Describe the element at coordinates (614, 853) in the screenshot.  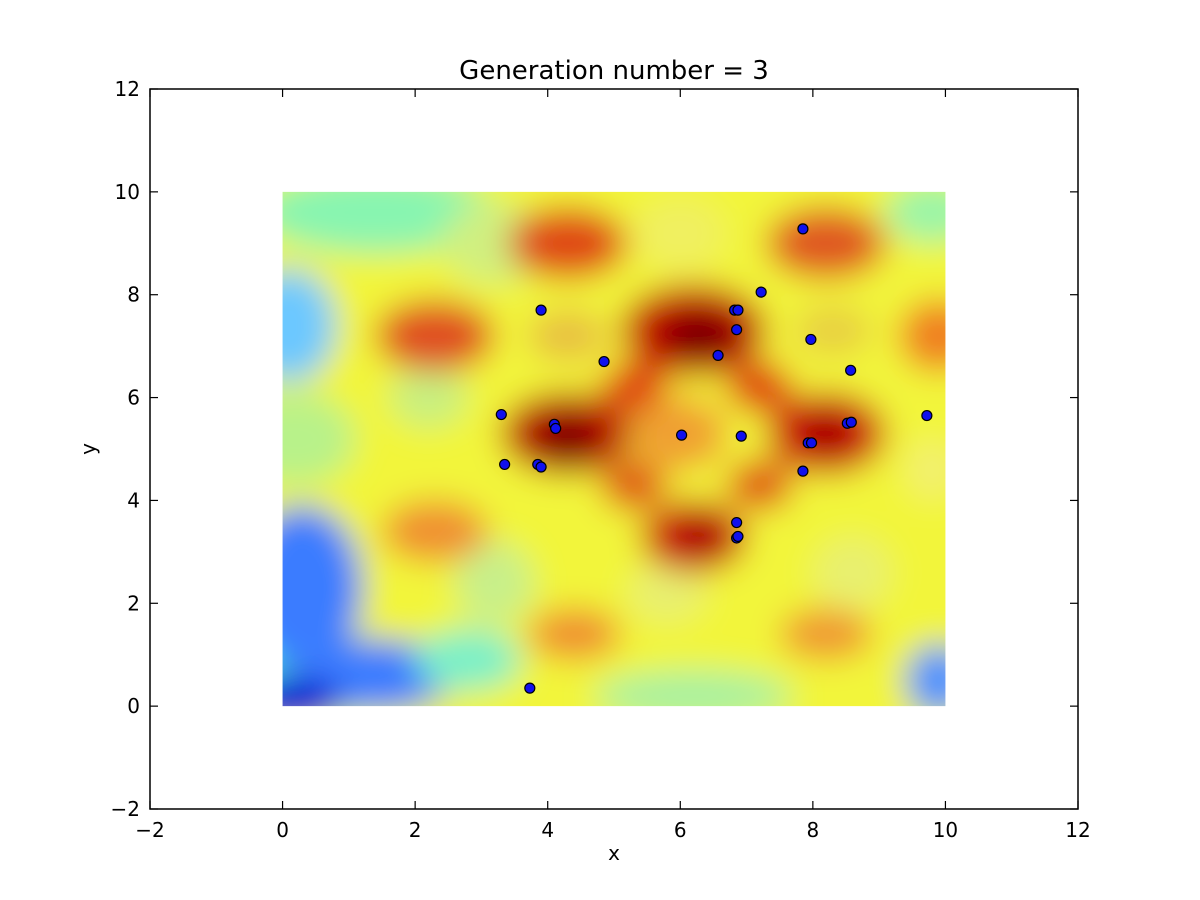
I see `x-axis-label: x` at that location.